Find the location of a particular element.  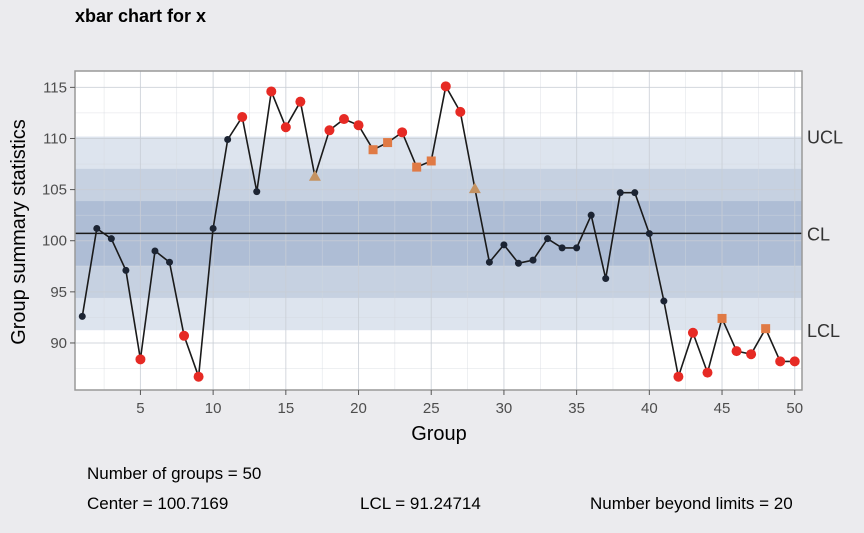

y-tick-label: 110 is located at coordinates (55, 138).